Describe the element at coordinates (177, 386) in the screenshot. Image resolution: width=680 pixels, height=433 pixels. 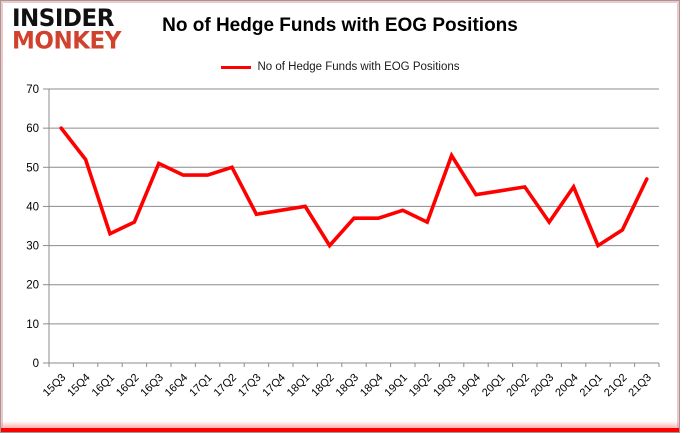
I see `x-axis-label-16Q4: 16Q4` at that location.